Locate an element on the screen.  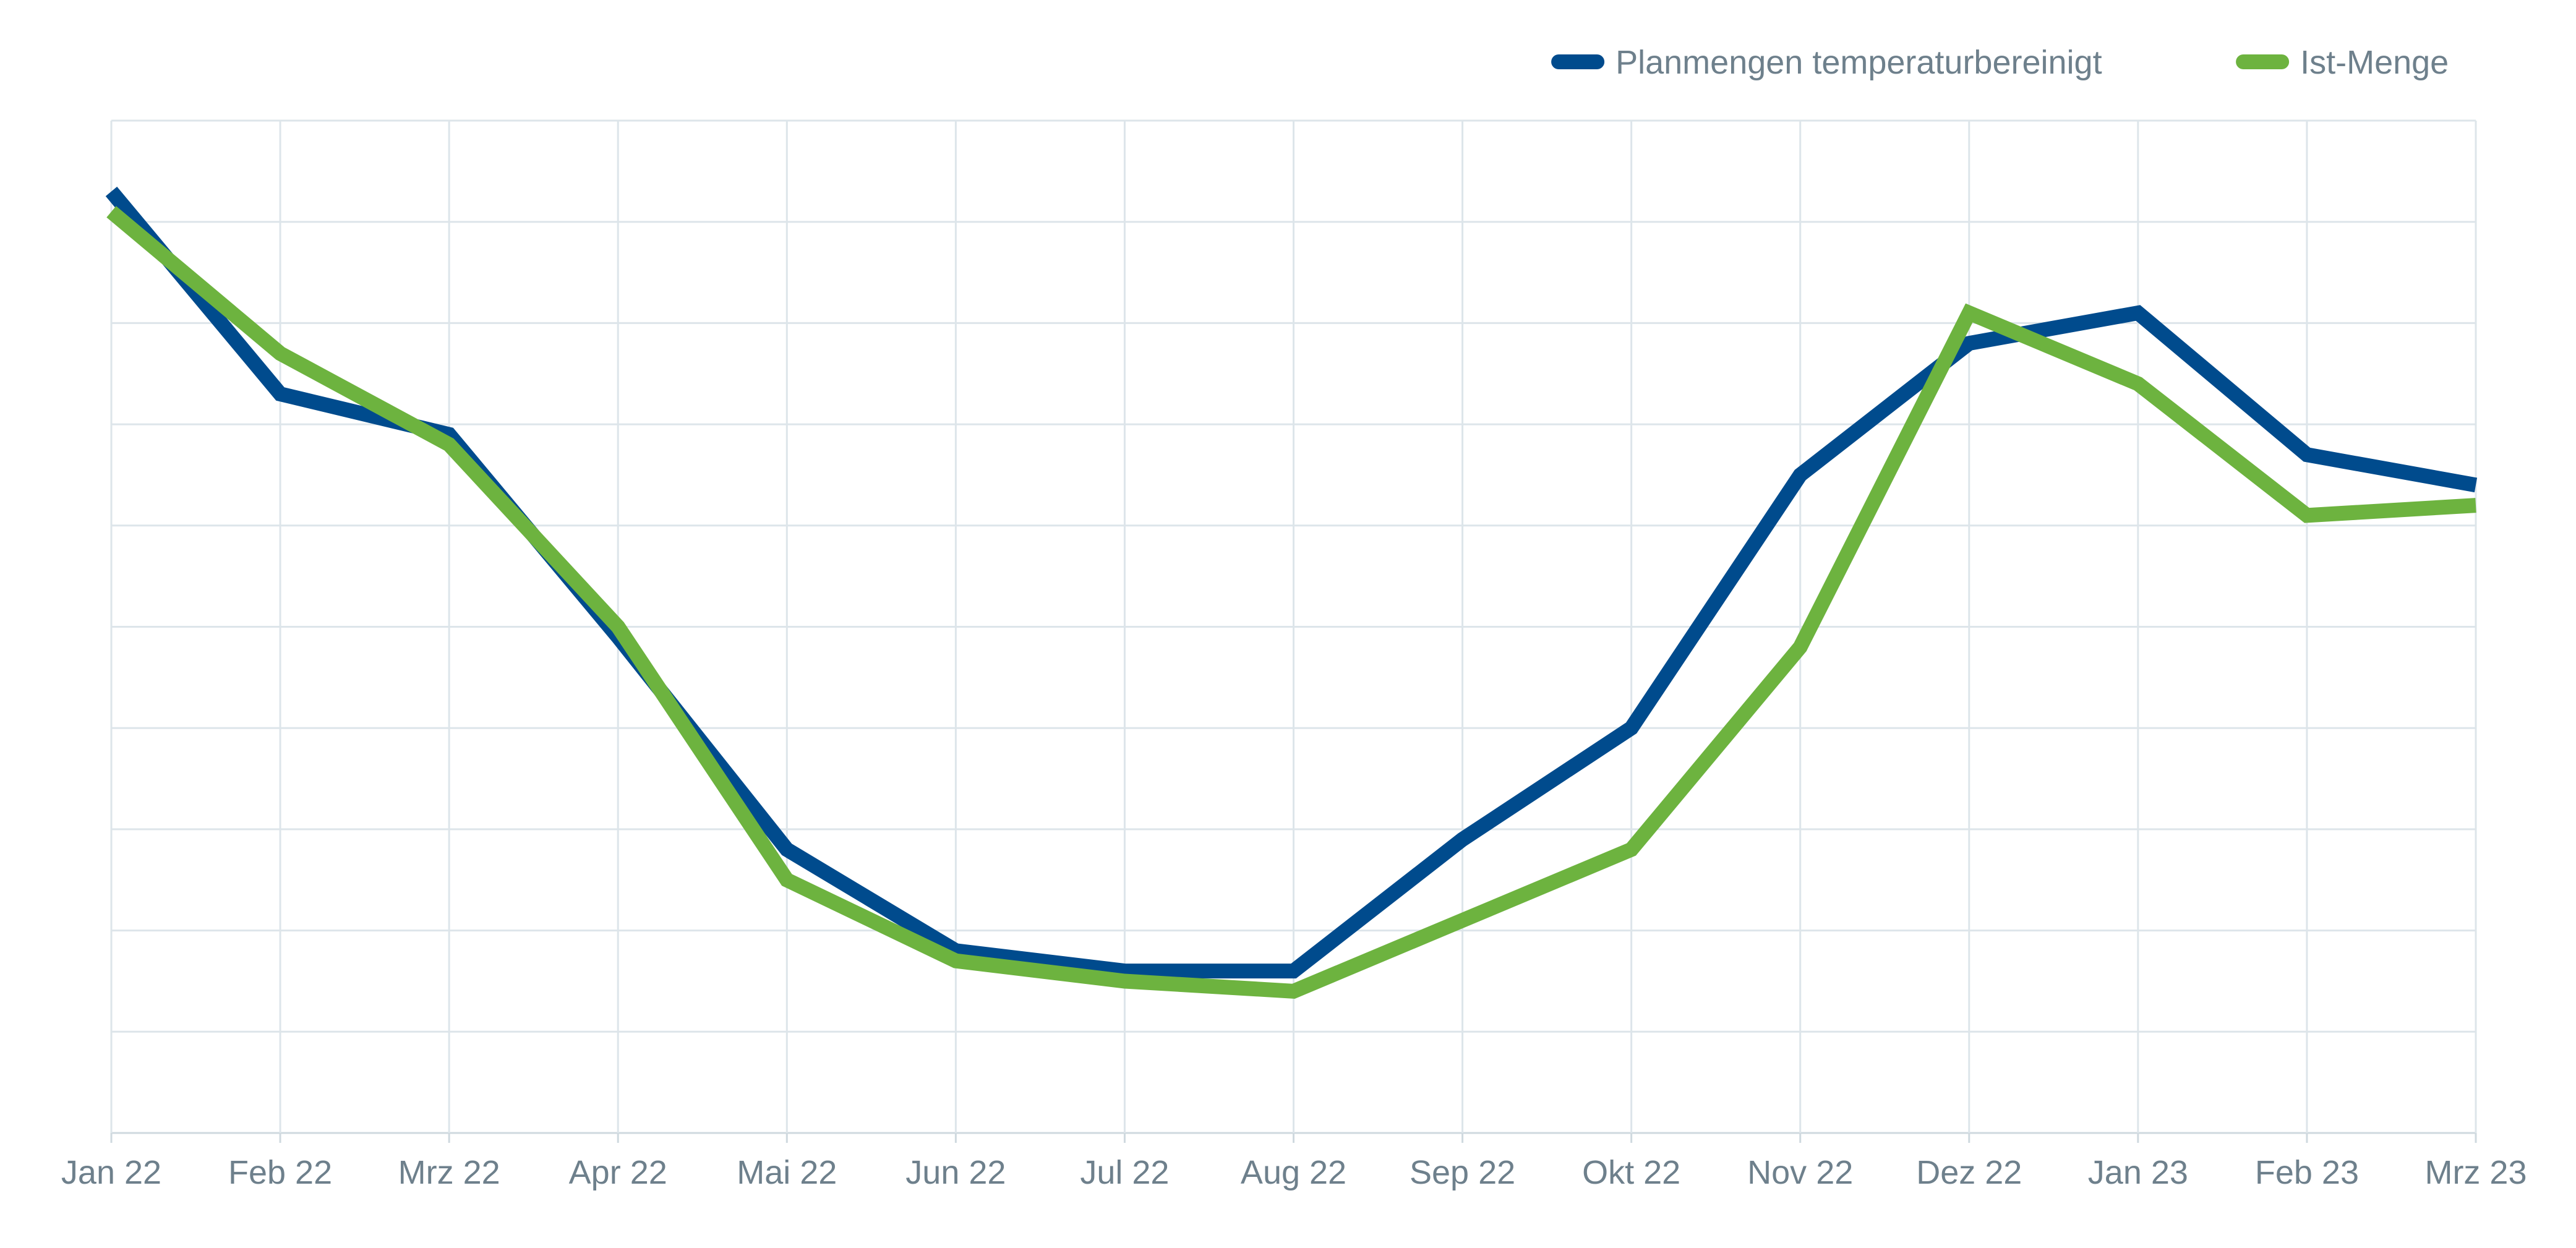
x-tick-label: Sep 22 is located at coordinates (1462, 1172).